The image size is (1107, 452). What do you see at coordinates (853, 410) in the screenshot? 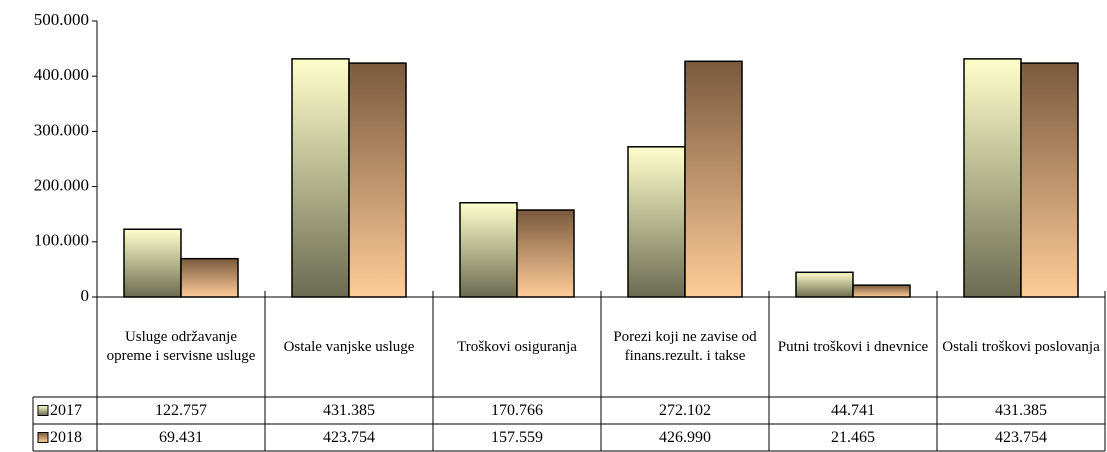
I see `table-value: 44.741` at bounding box center [853, 410].